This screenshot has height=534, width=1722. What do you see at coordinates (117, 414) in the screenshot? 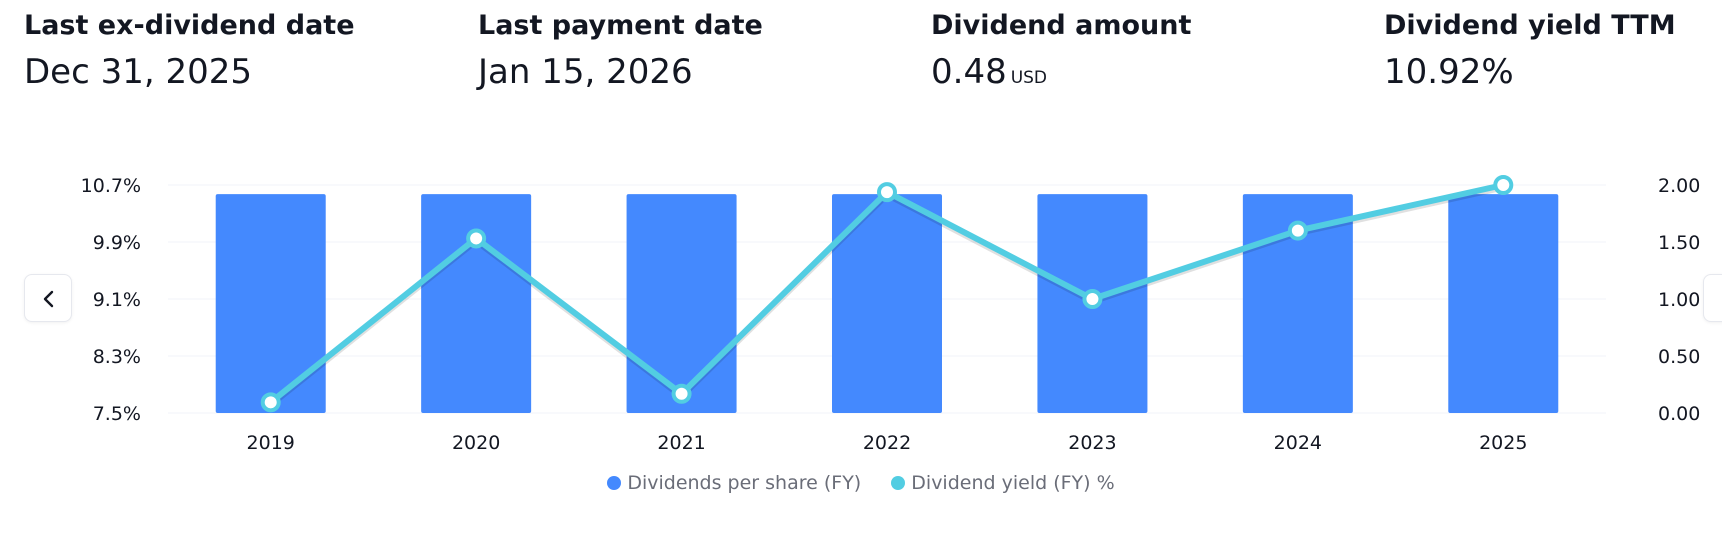
I see `left-axis-tick-label: 7.5%` at bounding box center [117, 414].